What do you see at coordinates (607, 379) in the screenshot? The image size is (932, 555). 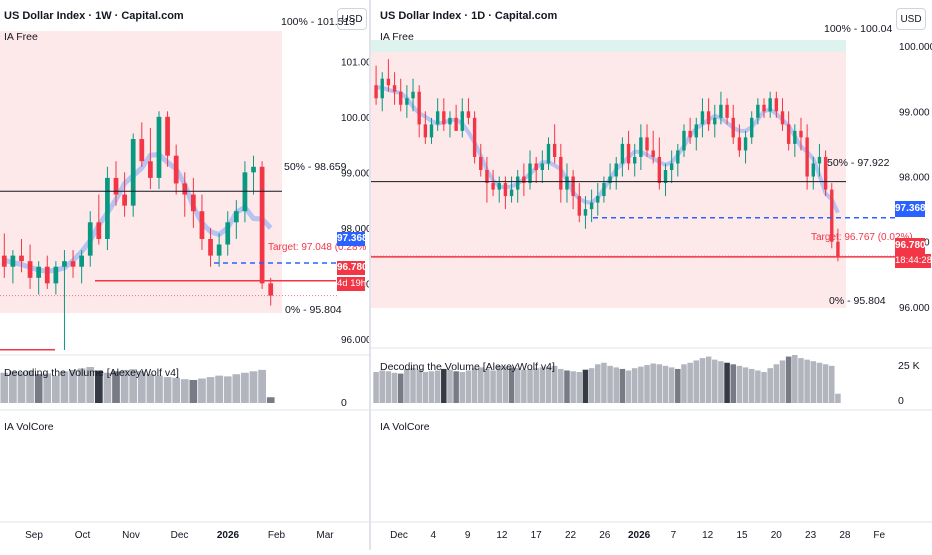 I see `daily-volume-bars` at bounding box center [607, 379].